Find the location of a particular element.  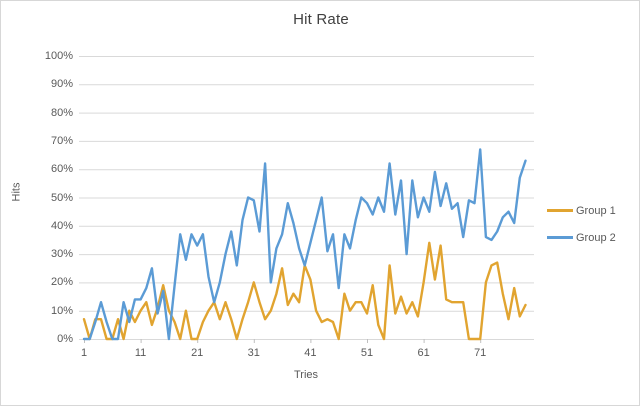

y-axis-tick-label: 90% is located at coordinates (61, 84).